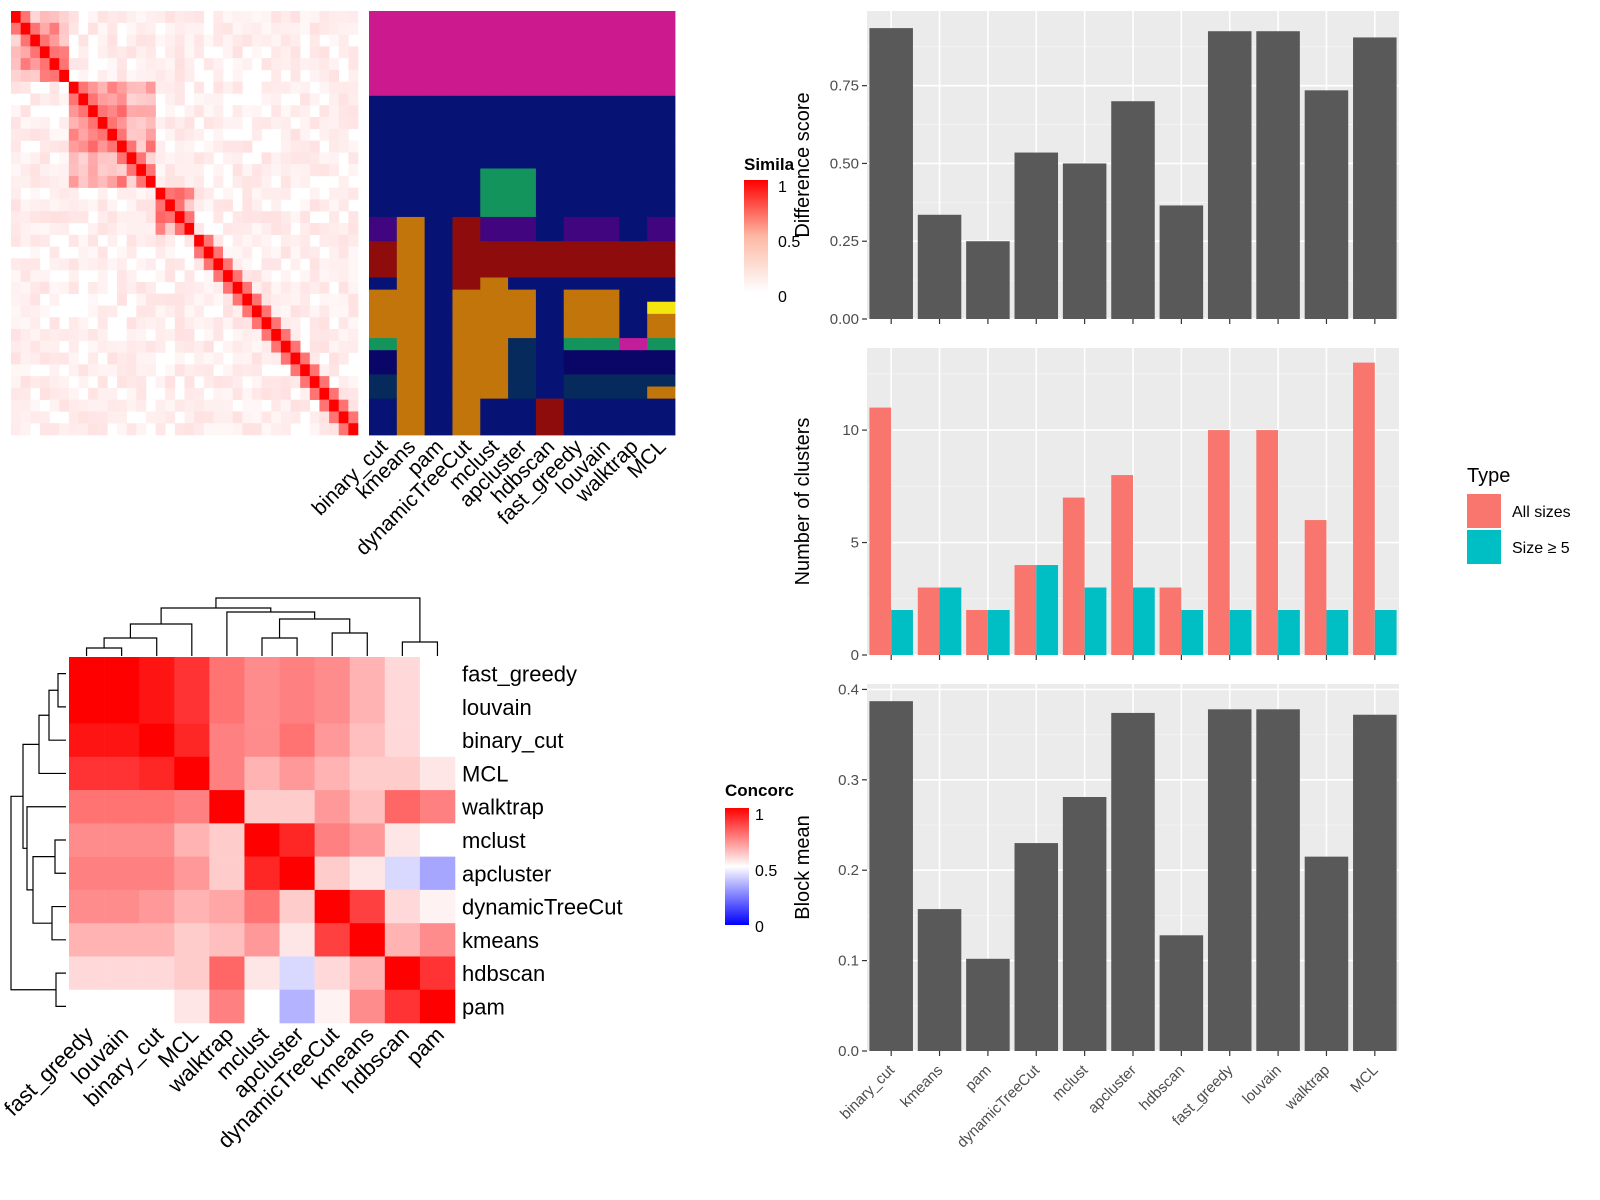 This screenshot has height=1200, width=1600. I want to click on similarity-legend-title: Simila, so click(769, 164).